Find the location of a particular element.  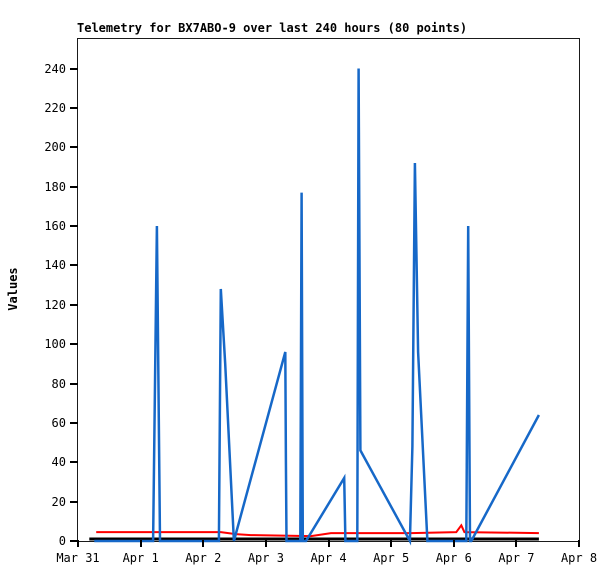

x-axis-tick-label: Apr 4 is located at coordinates (328, 558).